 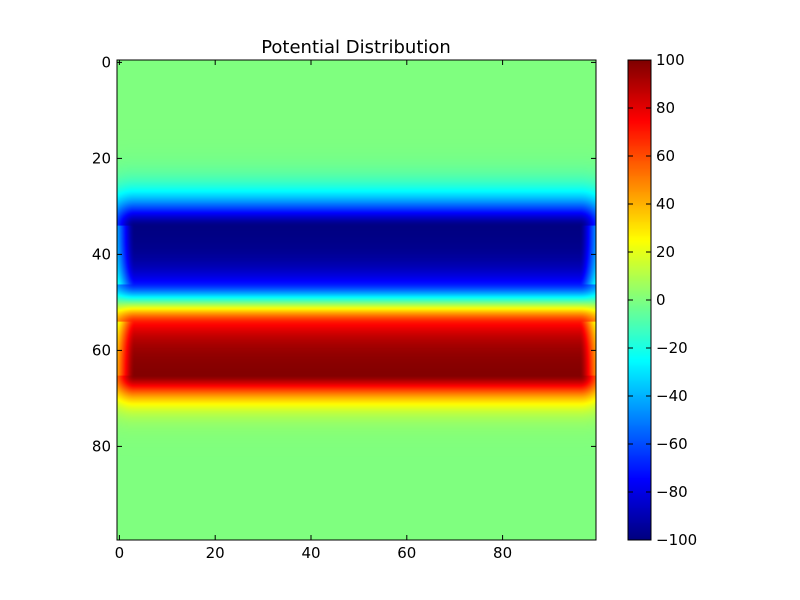 What do you see at coordinates (106, 62) in the screenshot?
I see `y-tick-label: 0` at bounding box center [106, 62].